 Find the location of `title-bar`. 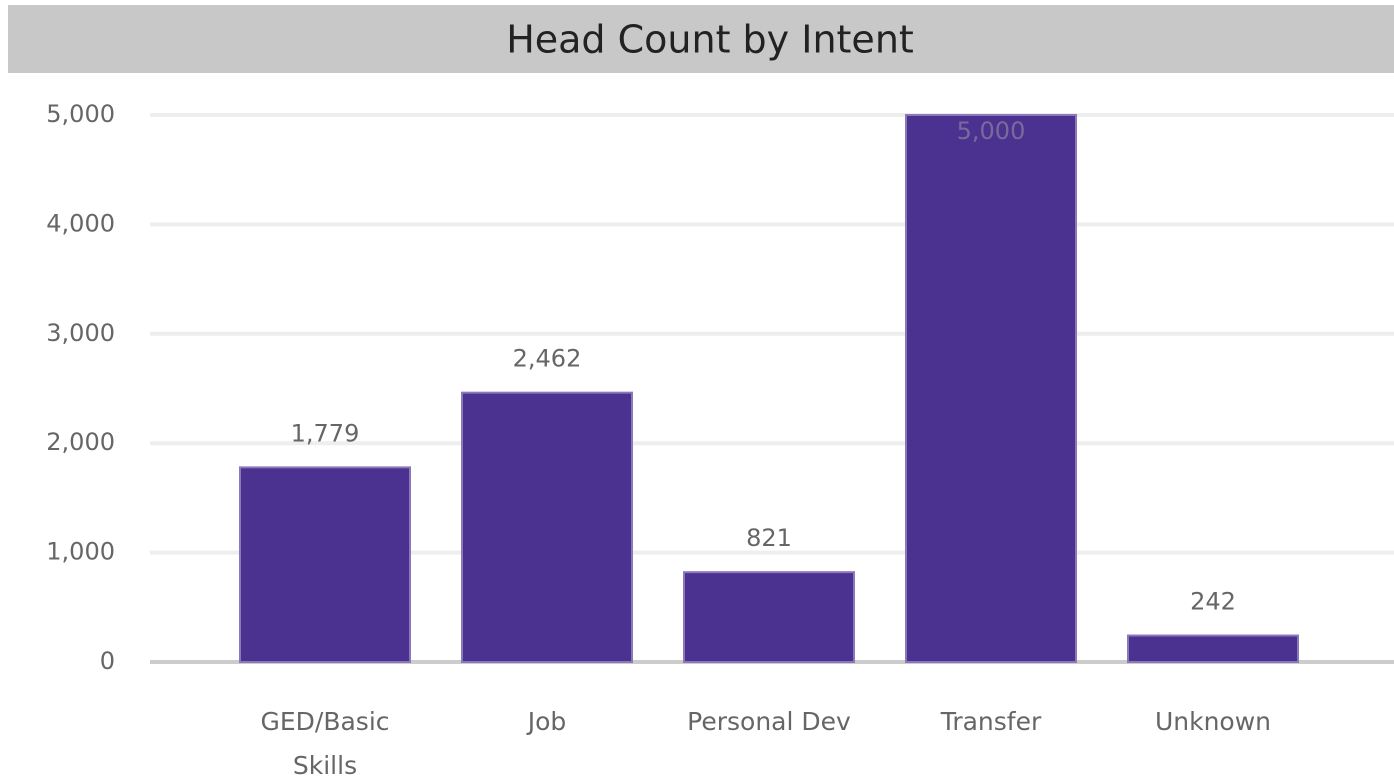

title-bar is located at coordinates (701, 39).